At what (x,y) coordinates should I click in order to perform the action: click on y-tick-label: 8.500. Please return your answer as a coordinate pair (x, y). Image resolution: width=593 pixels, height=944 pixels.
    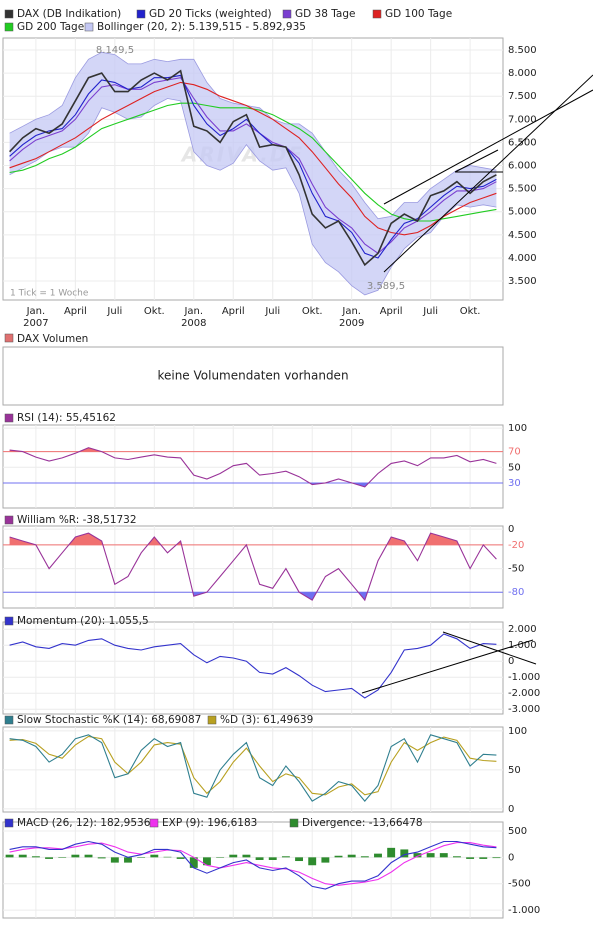
    Looking at the image, I should click on (522, 50).